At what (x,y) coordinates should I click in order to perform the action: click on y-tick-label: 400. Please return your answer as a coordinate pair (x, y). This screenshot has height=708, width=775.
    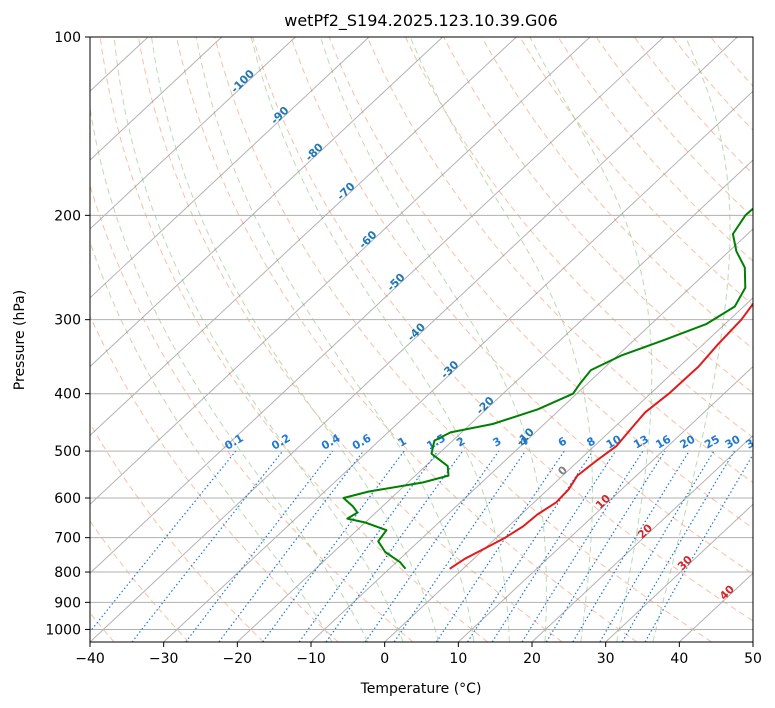
    Looking at the image, I should click on (67, 395).